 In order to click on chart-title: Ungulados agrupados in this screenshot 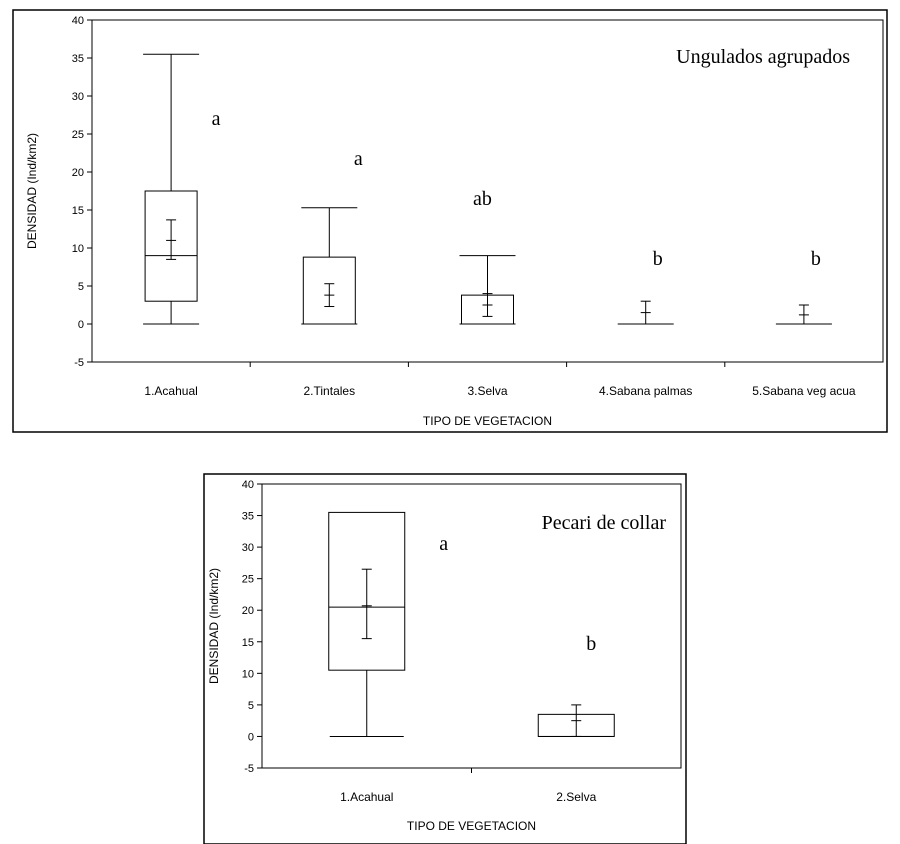, I will do `click(763, 57)`.